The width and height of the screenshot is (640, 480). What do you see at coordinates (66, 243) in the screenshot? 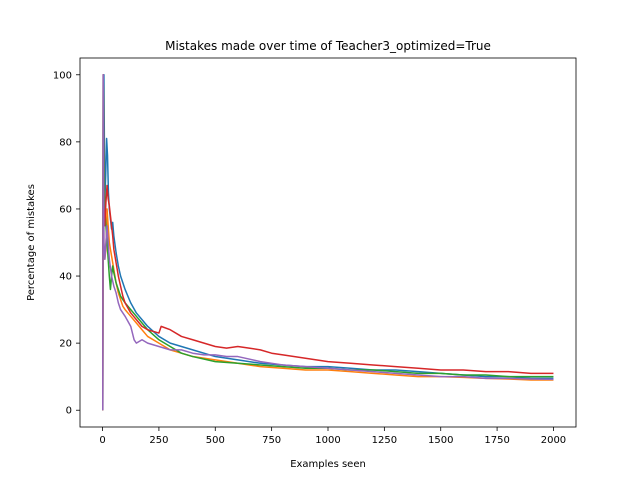
I see `y-axis-ticks: 0 20 40 60 80 100` at bounding box center [66, 243].